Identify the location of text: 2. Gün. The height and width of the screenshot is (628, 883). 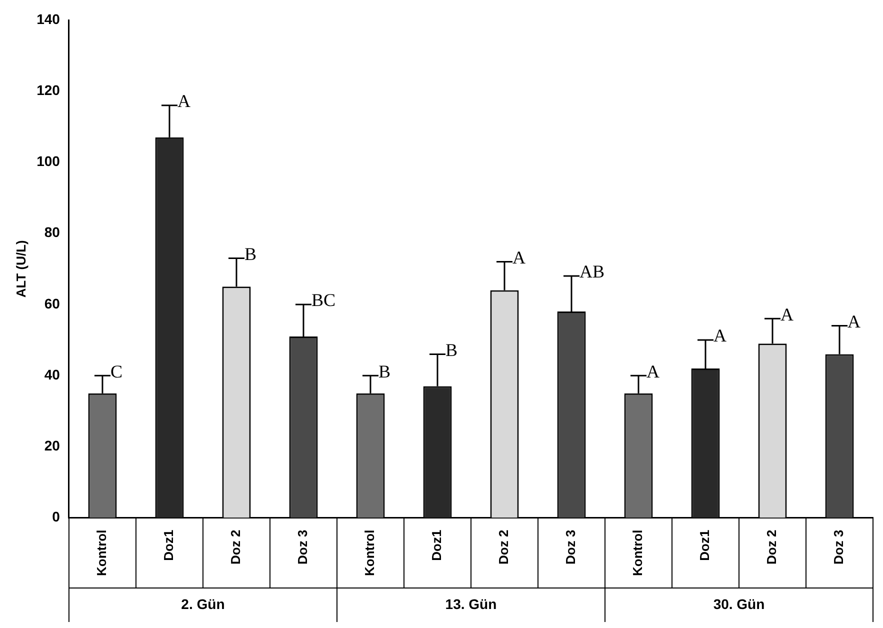
(203, 604).